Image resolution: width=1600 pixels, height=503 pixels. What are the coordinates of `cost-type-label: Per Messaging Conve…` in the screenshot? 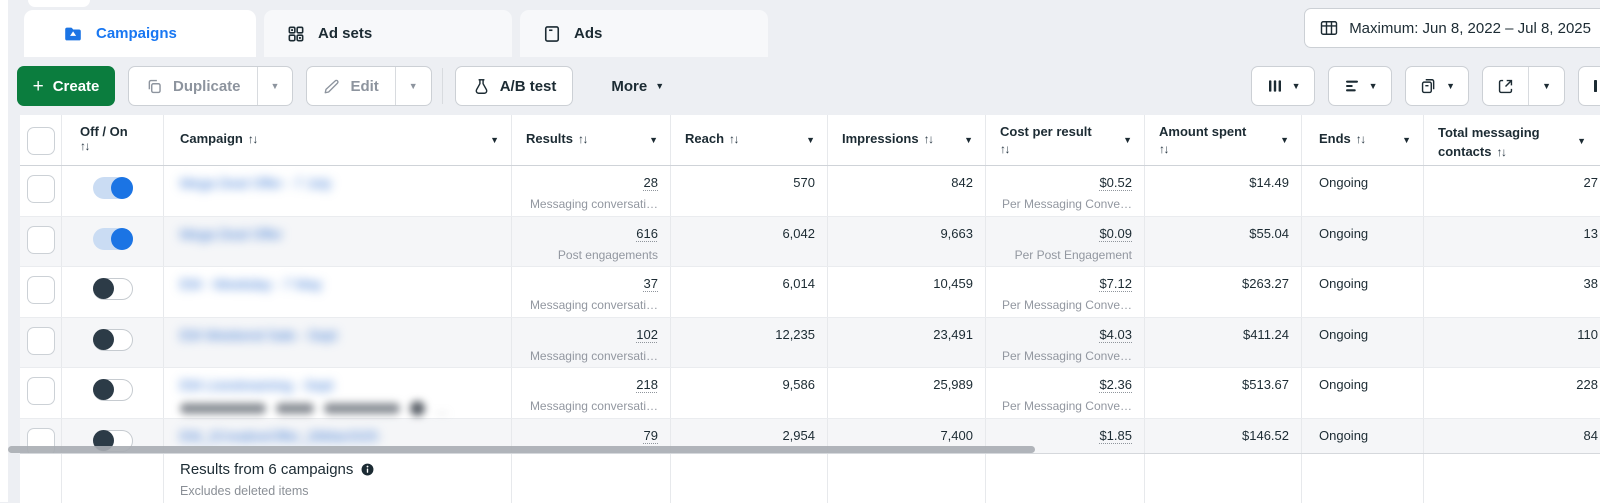 It's located at (1066, 305).